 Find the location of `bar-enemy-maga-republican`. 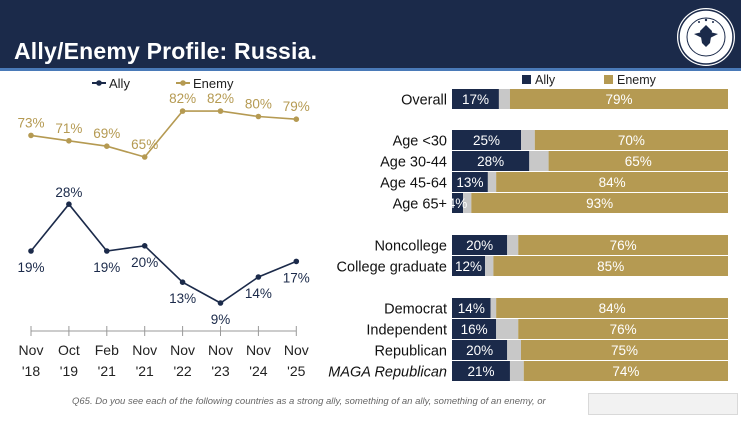

bar-enemy-maga-republican is located at coordinates (625, 371).